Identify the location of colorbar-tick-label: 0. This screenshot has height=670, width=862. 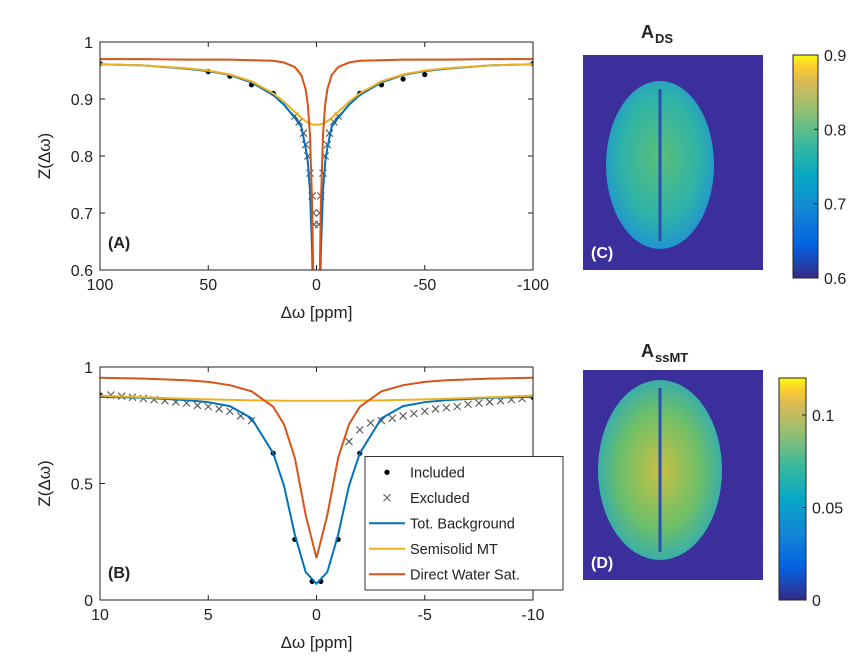
(816, 601).